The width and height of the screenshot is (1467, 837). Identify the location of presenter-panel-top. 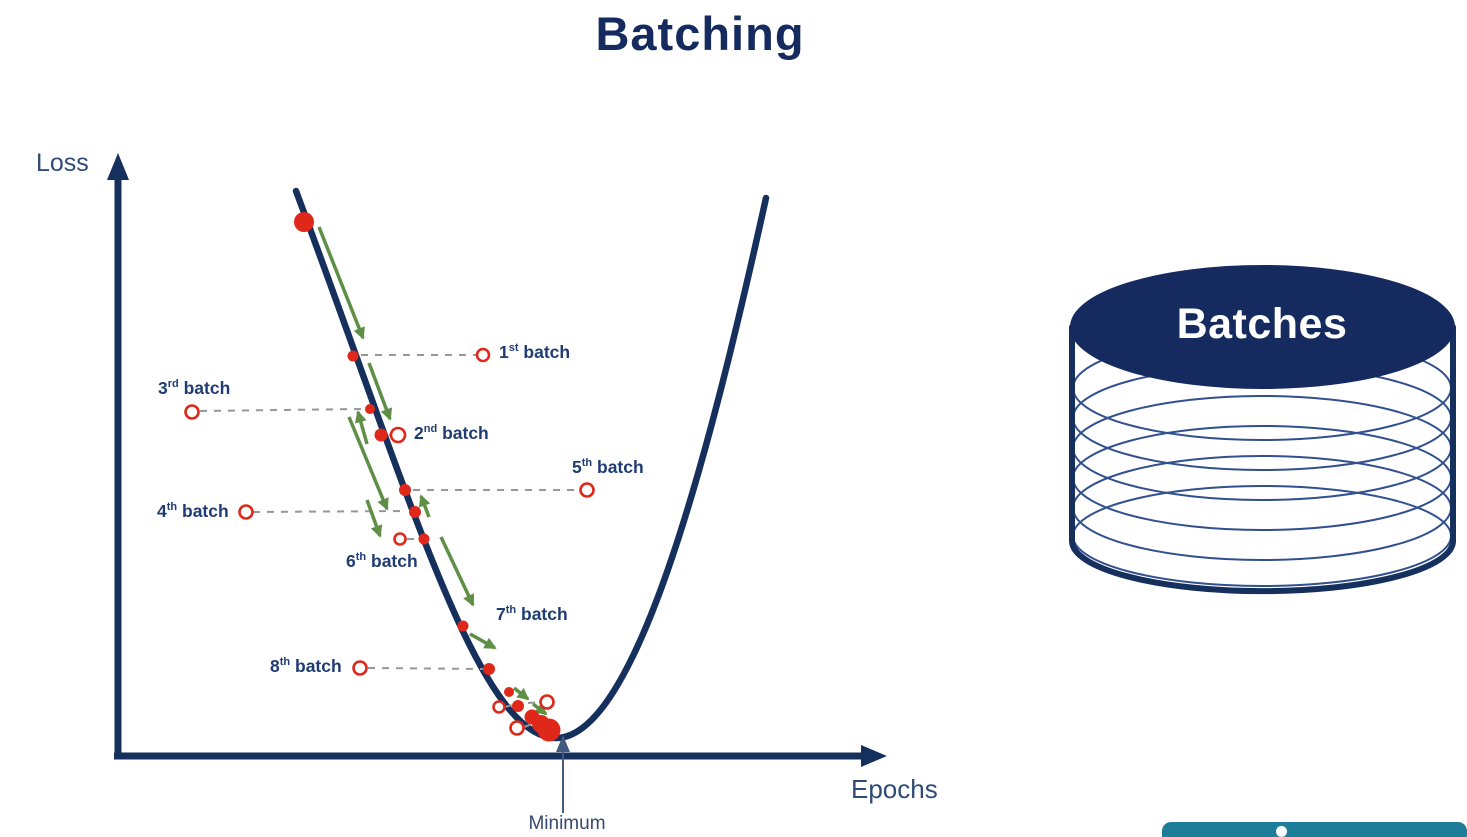
(1314, 829).